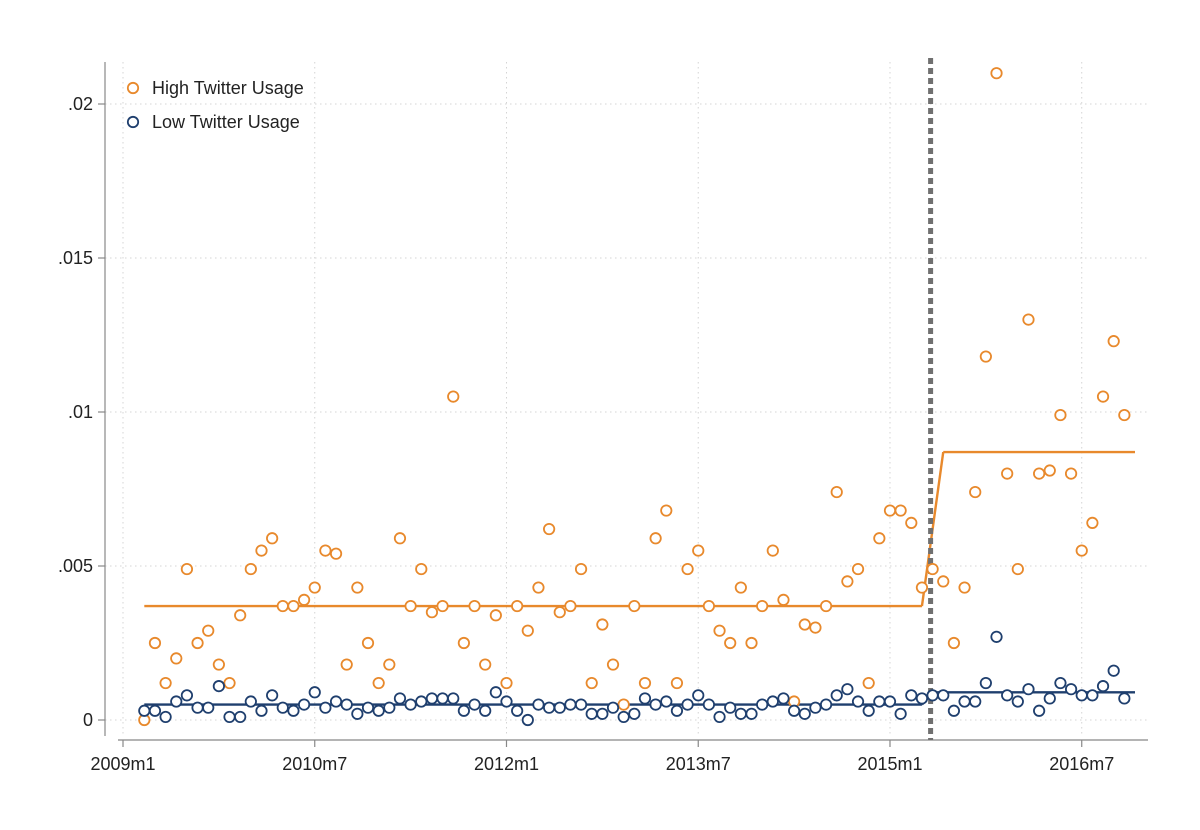  Describe the element at coordinates (215, 105) in the screenshot. I see `legend: High Twitter Usage Low Twitter Usage` at that location.